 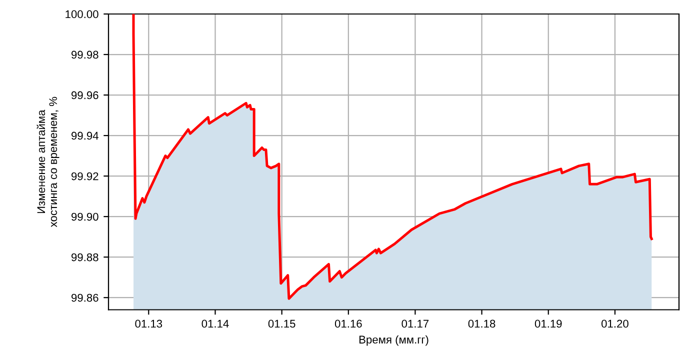 I want to click on x-tick-label: 01.13, so click(x=148, y=324).